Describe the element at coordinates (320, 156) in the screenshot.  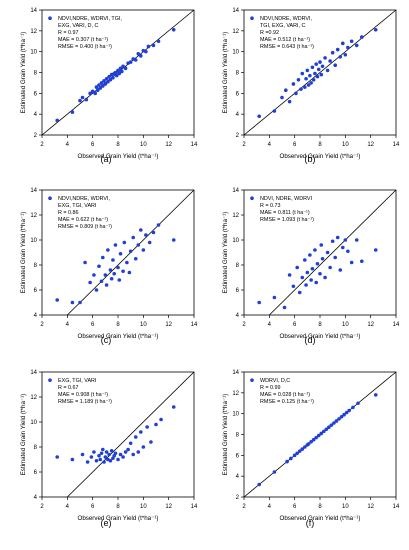
I see `x-axis-label: Observed Grain Yield (t*ha⁻¹)` at that location.